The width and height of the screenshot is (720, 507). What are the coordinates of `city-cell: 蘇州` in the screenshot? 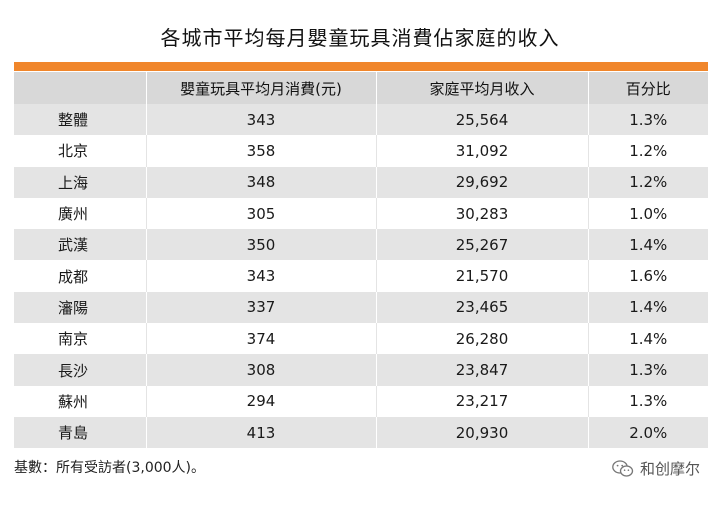 It's located at (80, 401).